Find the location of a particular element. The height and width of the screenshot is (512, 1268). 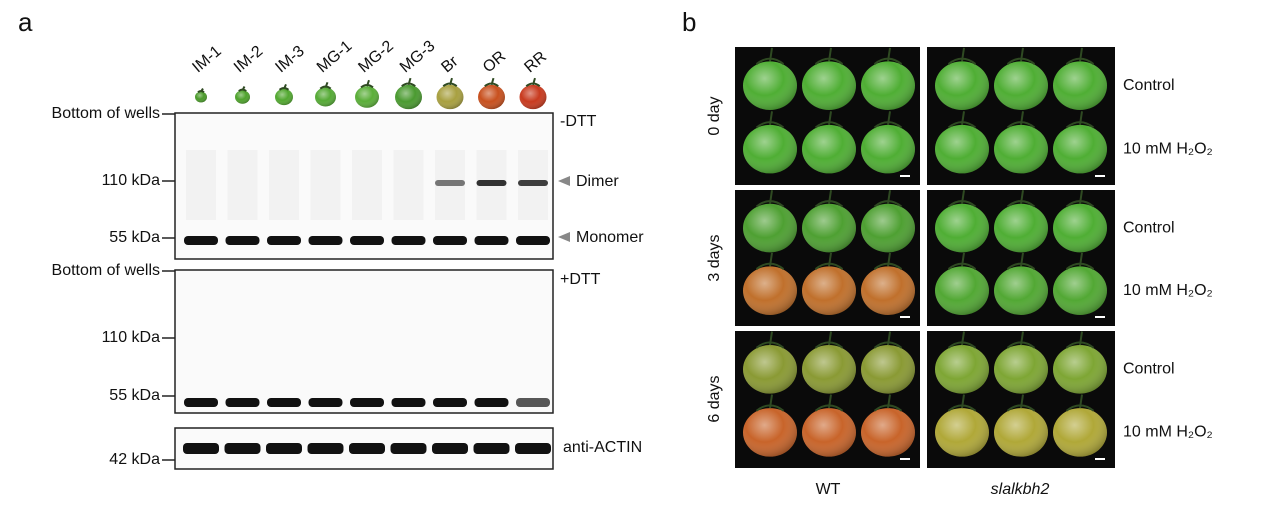

condition-label: -DTT is located at coordinates (578, 121).